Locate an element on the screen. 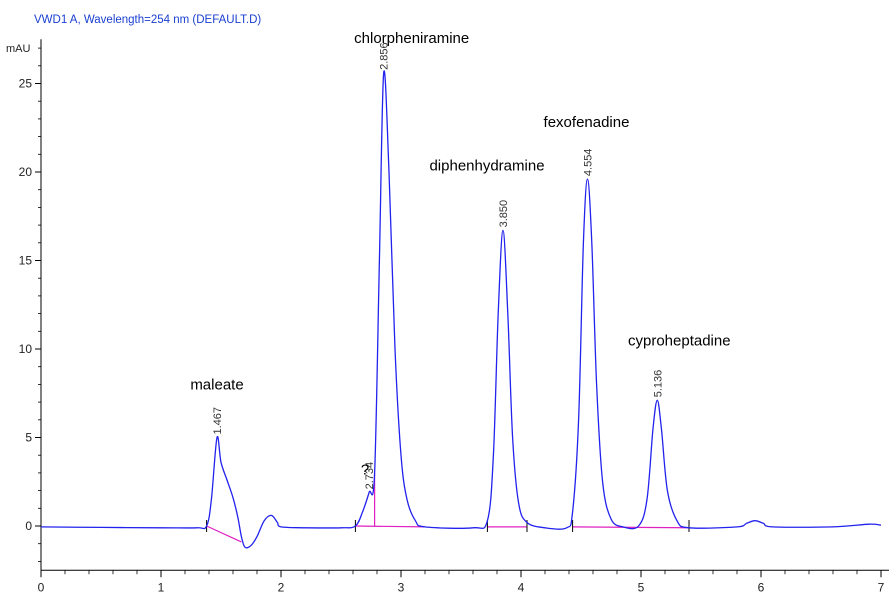 This screenshot has height=594, width=891. peak-rt-label: 5.136 is located at coordinates (658, 384).